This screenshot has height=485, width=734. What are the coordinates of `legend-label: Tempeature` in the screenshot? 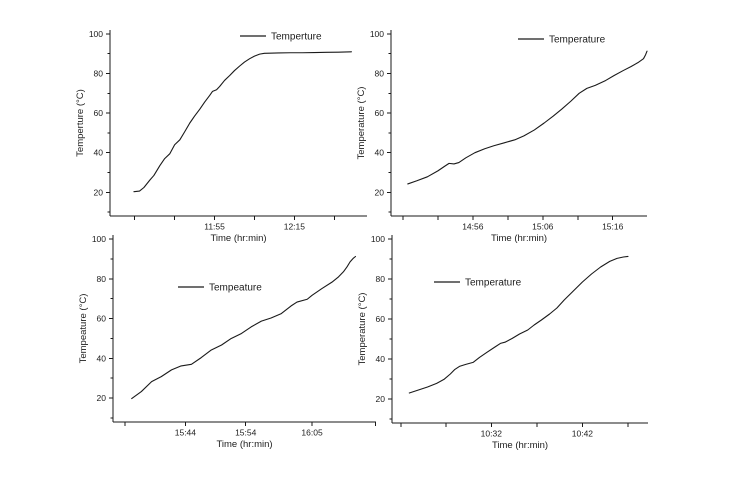 It's located at (235, 288).